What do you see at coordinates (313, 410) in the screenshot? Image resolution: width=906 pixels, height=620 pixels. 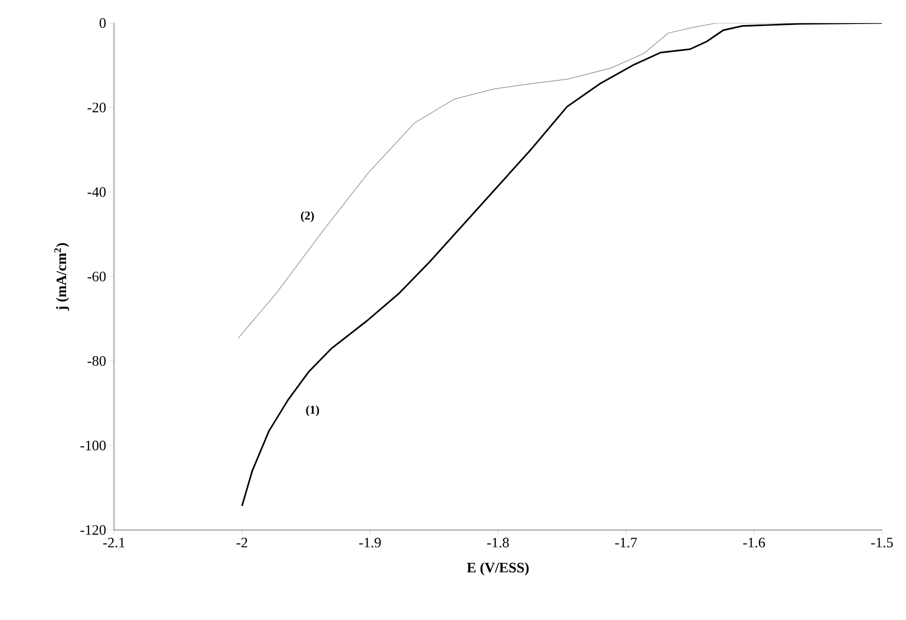 I see `series-label: (1)` at bounding box center [313, 410].